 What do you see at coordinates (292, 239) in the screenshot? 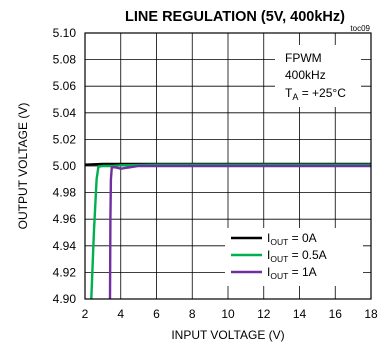
I see `legend-label-0: IOUT = 0A` at bounding box center [292, 239].